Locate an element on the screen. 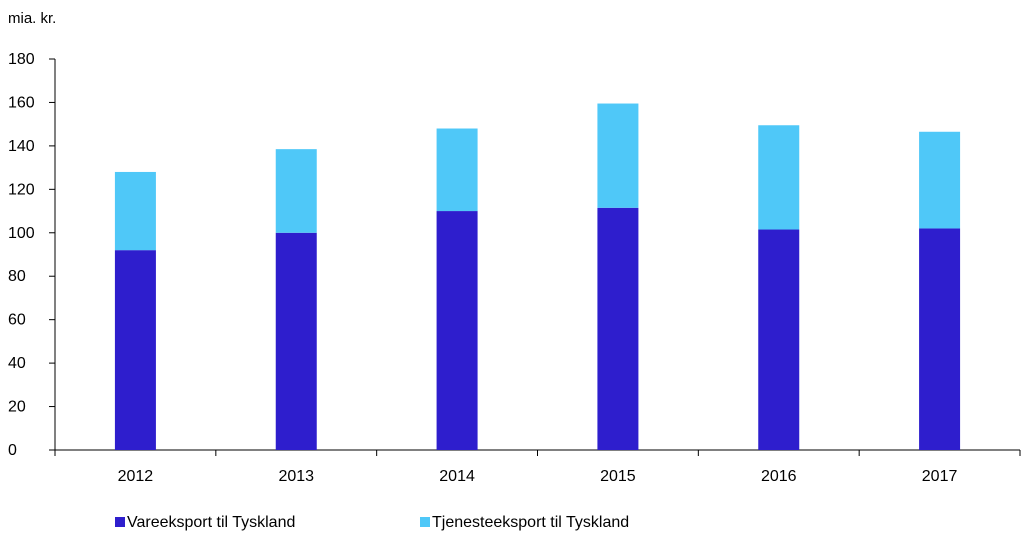  legend-item: Tjenesteeksport til Tyskland is located at coordinates (524, 522).